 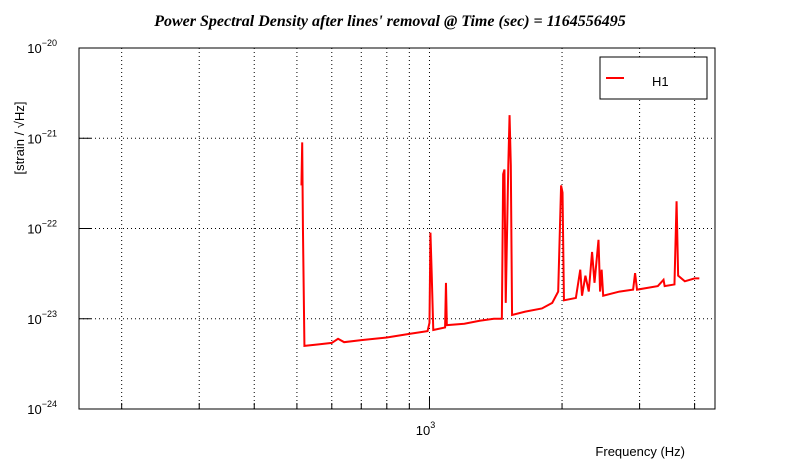 I want to click on x-tick-base: 10, so click(x=423, y=430).